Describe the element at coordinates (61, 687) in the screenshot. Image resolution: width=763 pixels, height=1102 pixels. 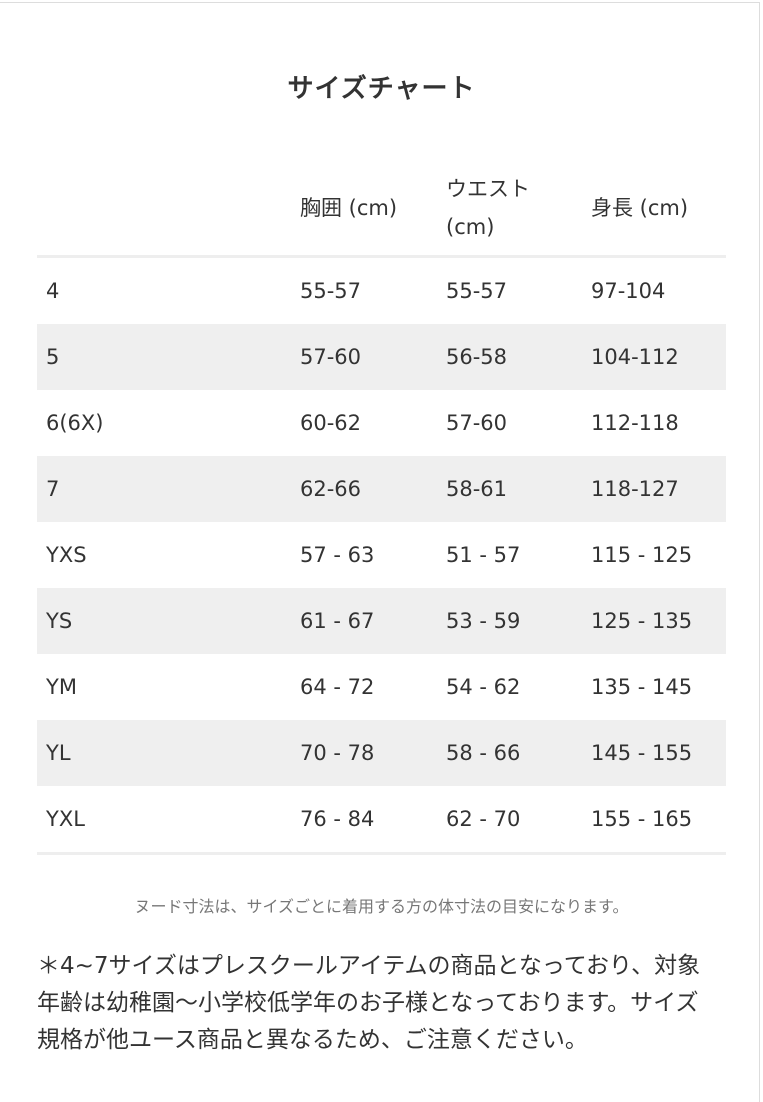
I see `cell-size: YM` at that location.